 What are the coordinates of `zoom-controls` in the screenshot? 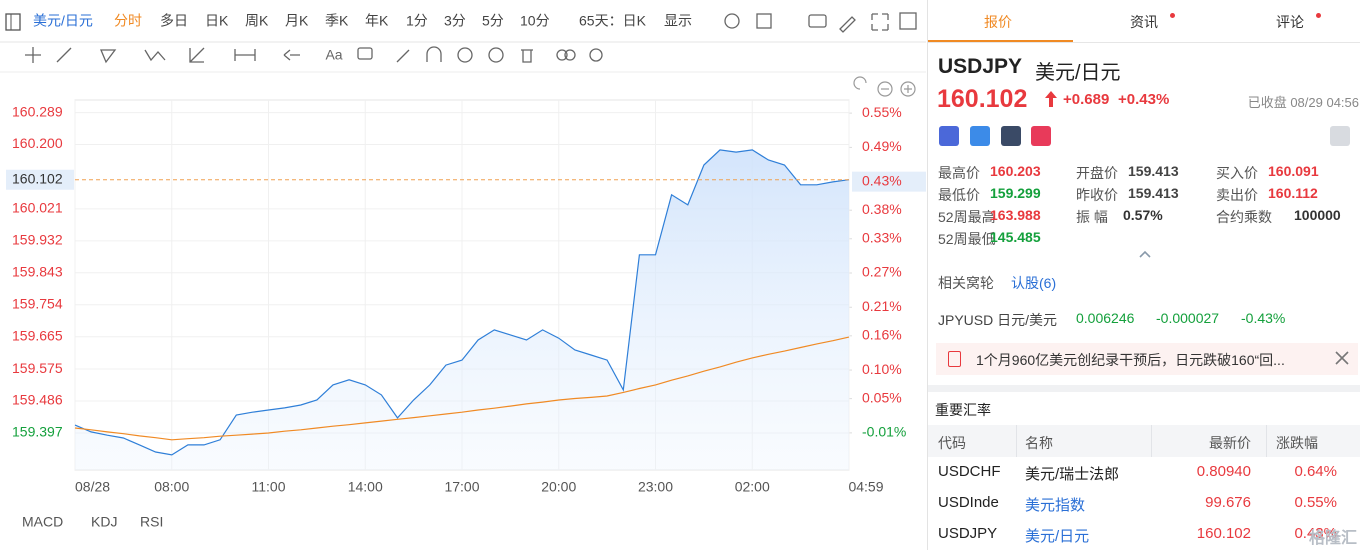 It's located at (884, 86).